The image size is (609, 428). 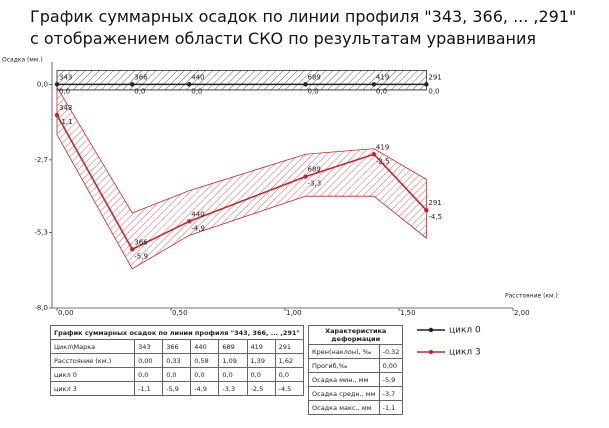 What do you see at coordinates (289, 360) in the screenshot?
I see `table-cell: 1,62` at bounding box center [289, 360].